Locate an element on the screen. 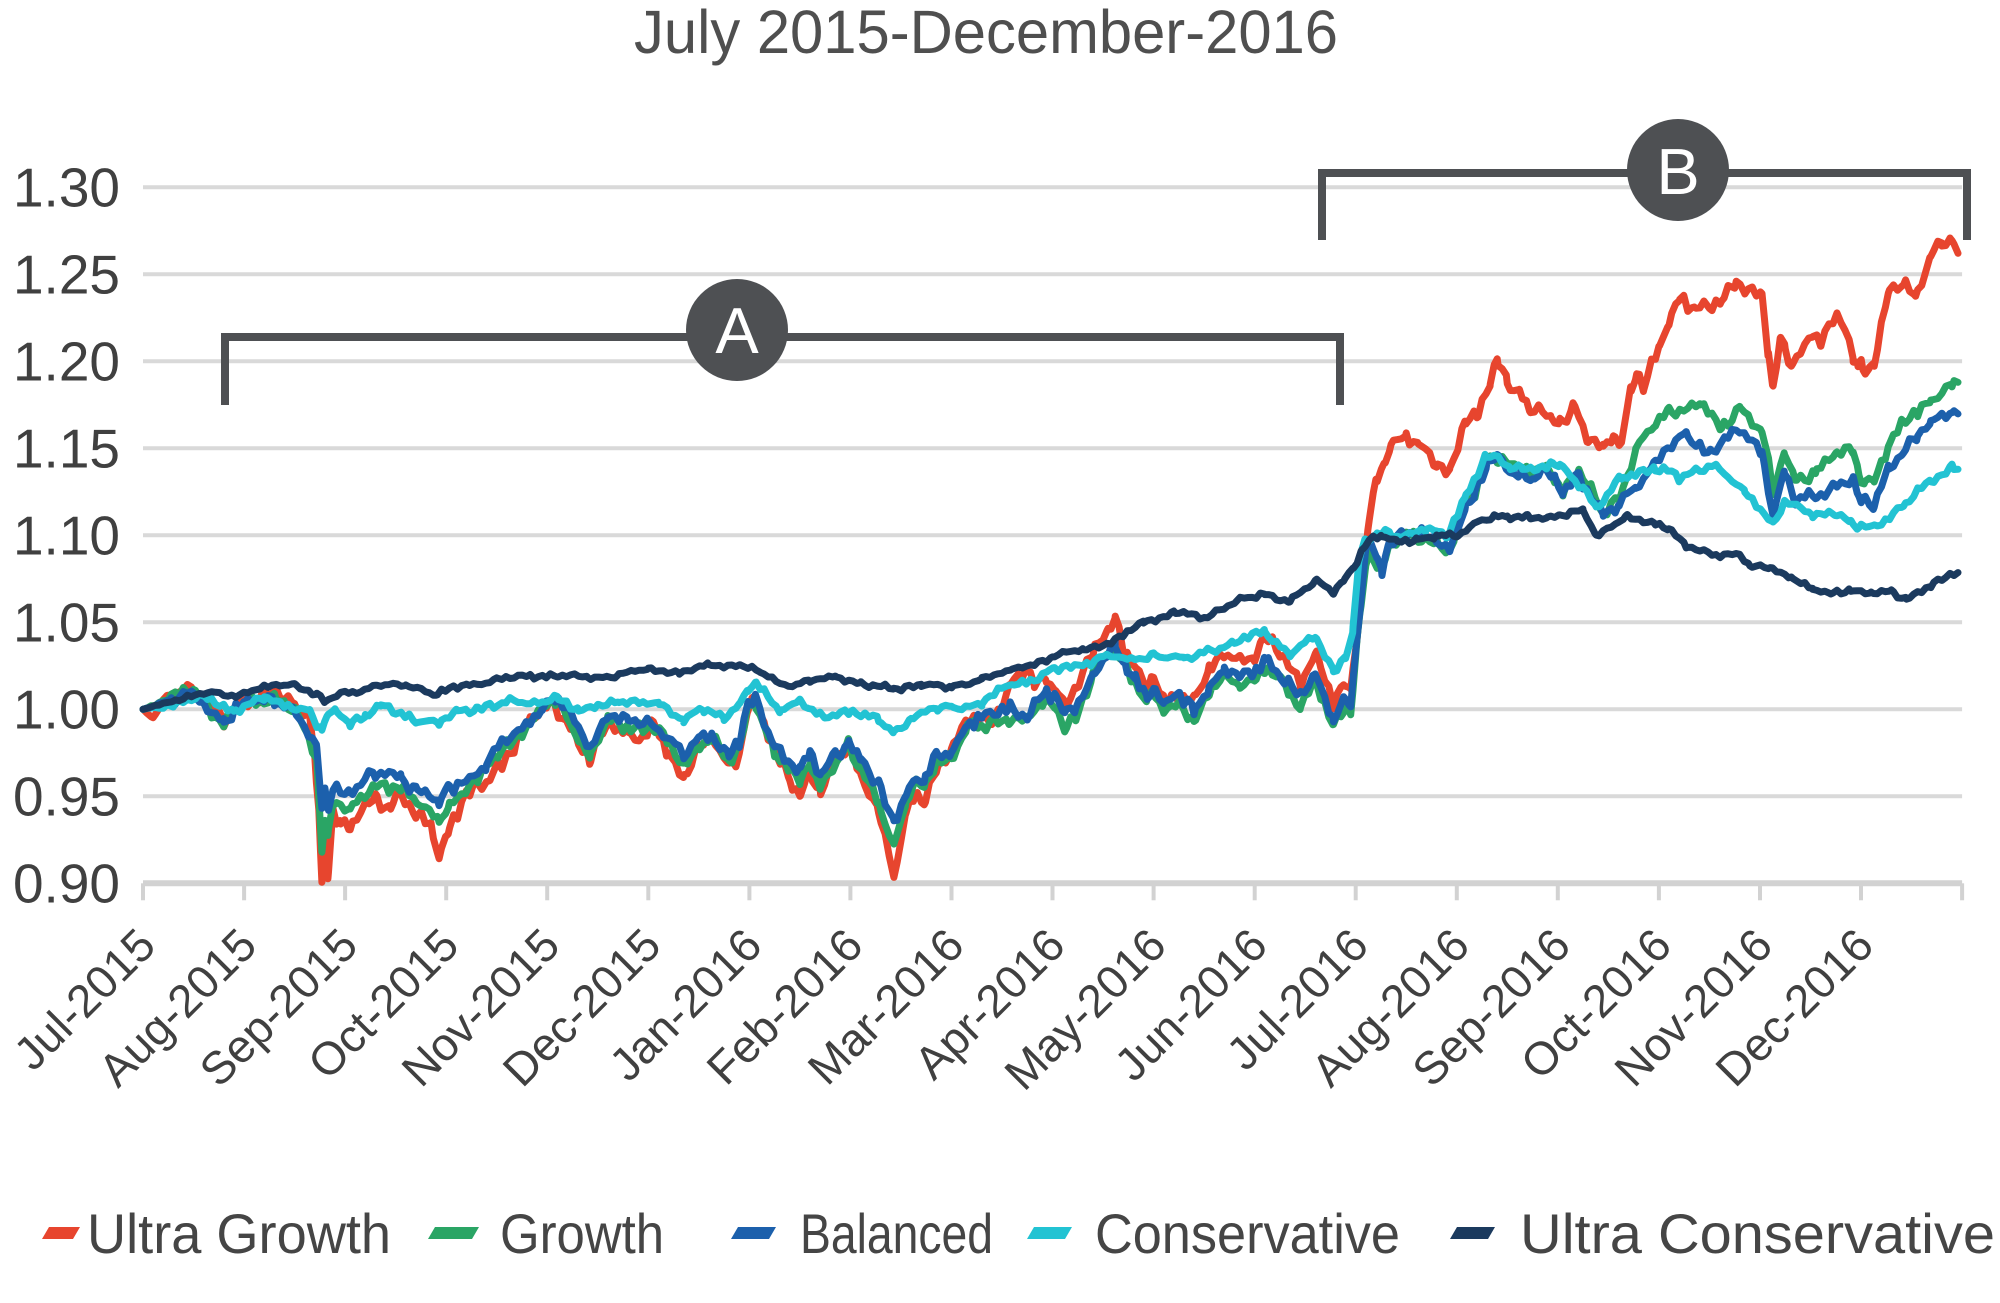  svg-text: 0.90 is located at coordinates (66, 883).